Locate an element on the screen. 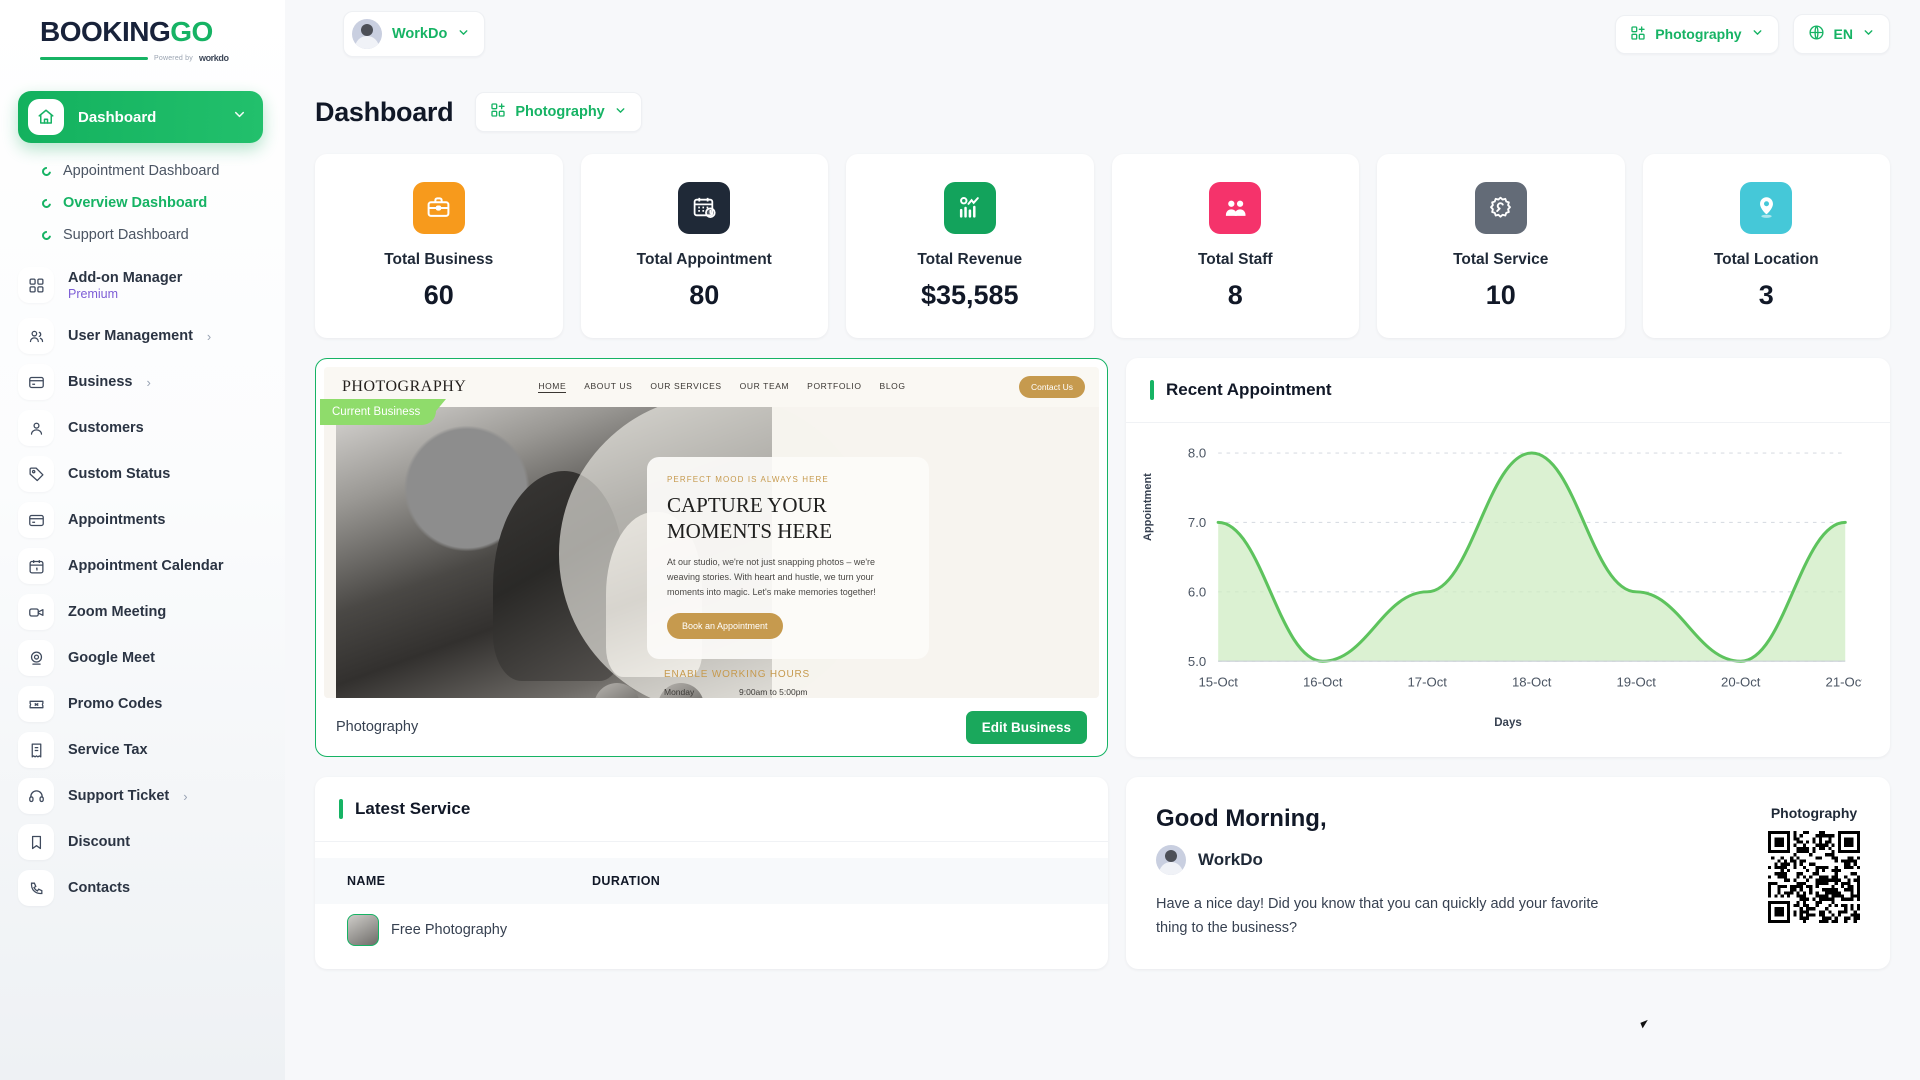 This screenshot has width=1920, height=1080. bullet-icon is located at coordinates (46, 203).